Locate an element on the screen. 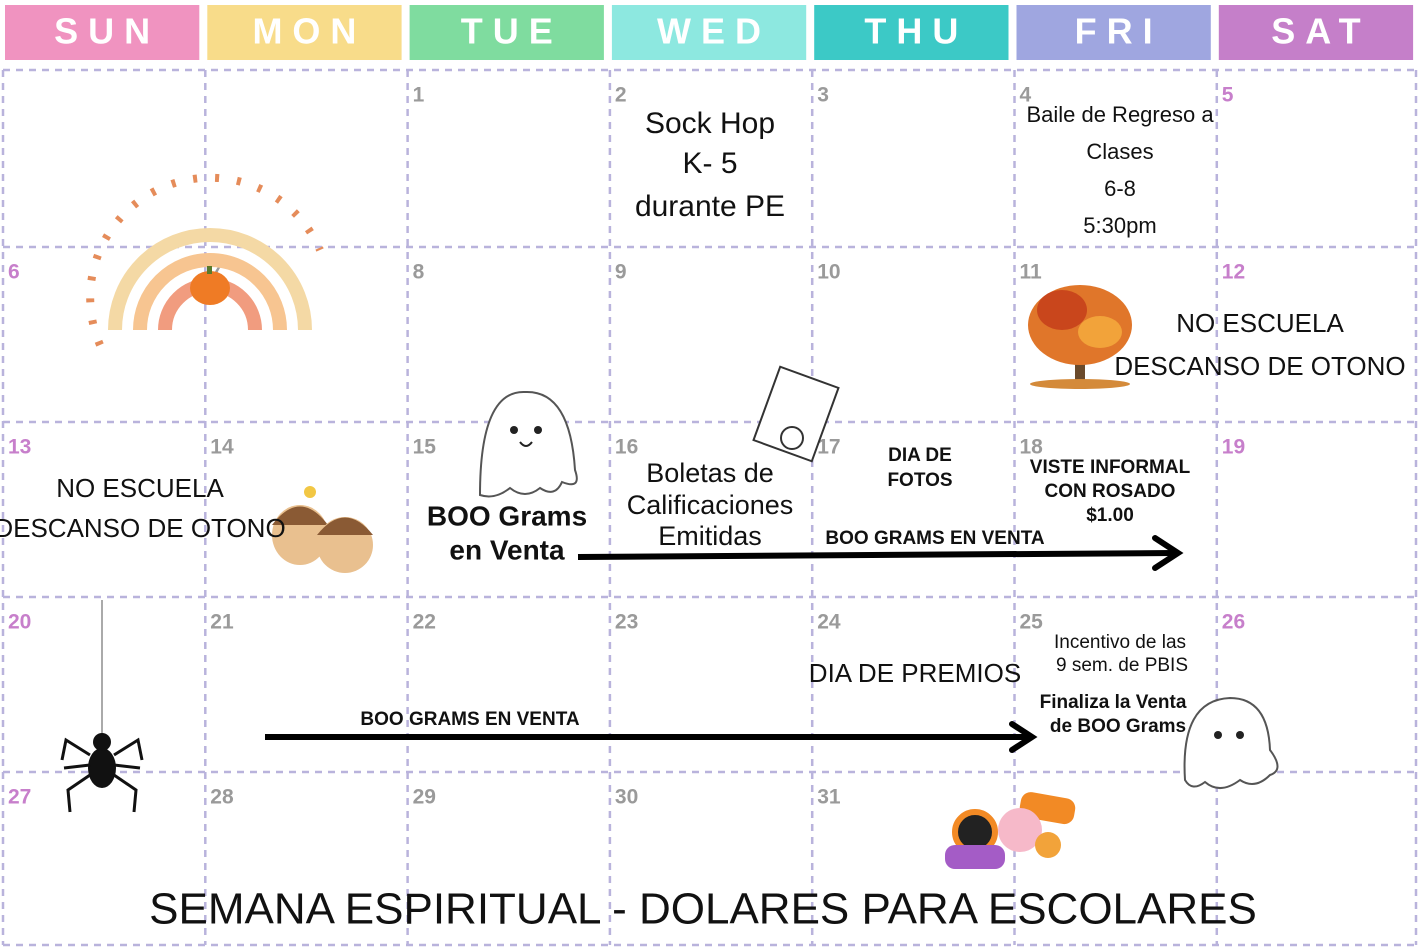 This screenshot has height=949, width=1419. day-number: 21 is located at coordinates (222, 622).